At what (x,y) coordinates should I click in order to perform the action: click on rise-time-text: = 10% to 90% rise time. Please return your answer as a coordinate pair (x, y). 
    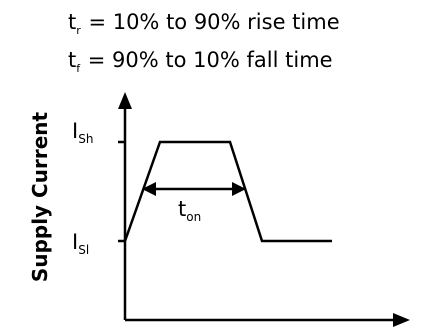
    Looking at the image, I should click on (210, 22).